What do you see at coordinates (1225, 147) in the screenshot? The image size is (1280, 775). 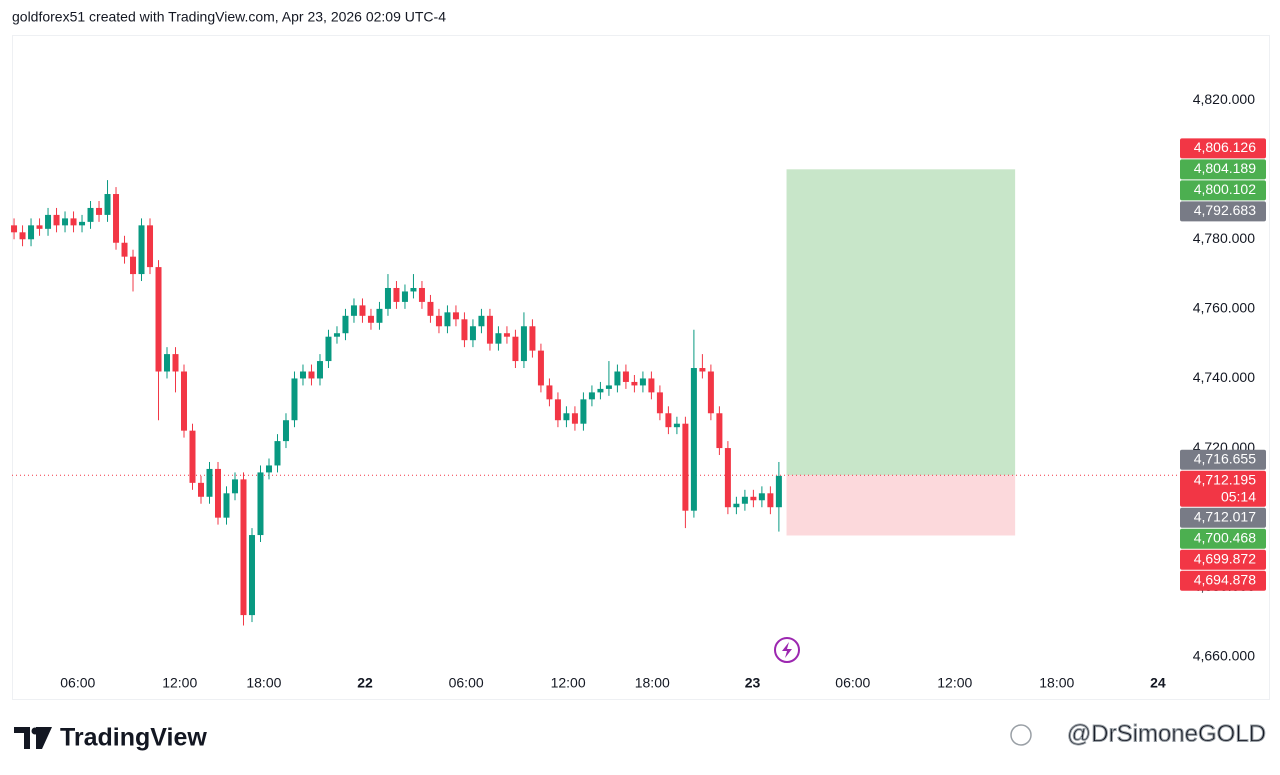 I see `price-label: 4,806.126` at bounding box center [1225, 147].